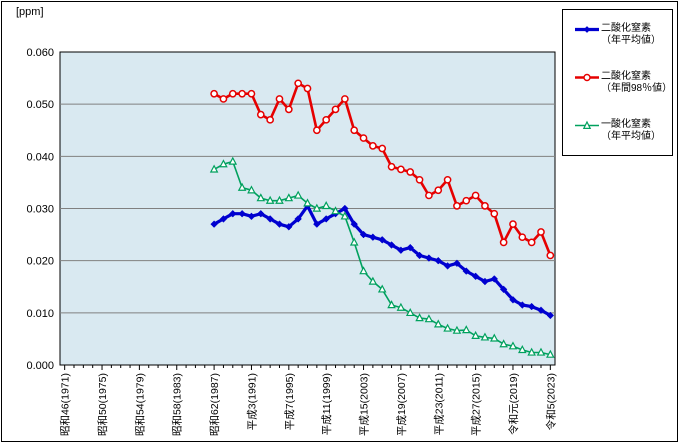  What do you see at coordinates (637, 82) in the screenshot?
I see `legend-label: 二酸化窒素 （年間98％値）` at bounding box center [637, 82].